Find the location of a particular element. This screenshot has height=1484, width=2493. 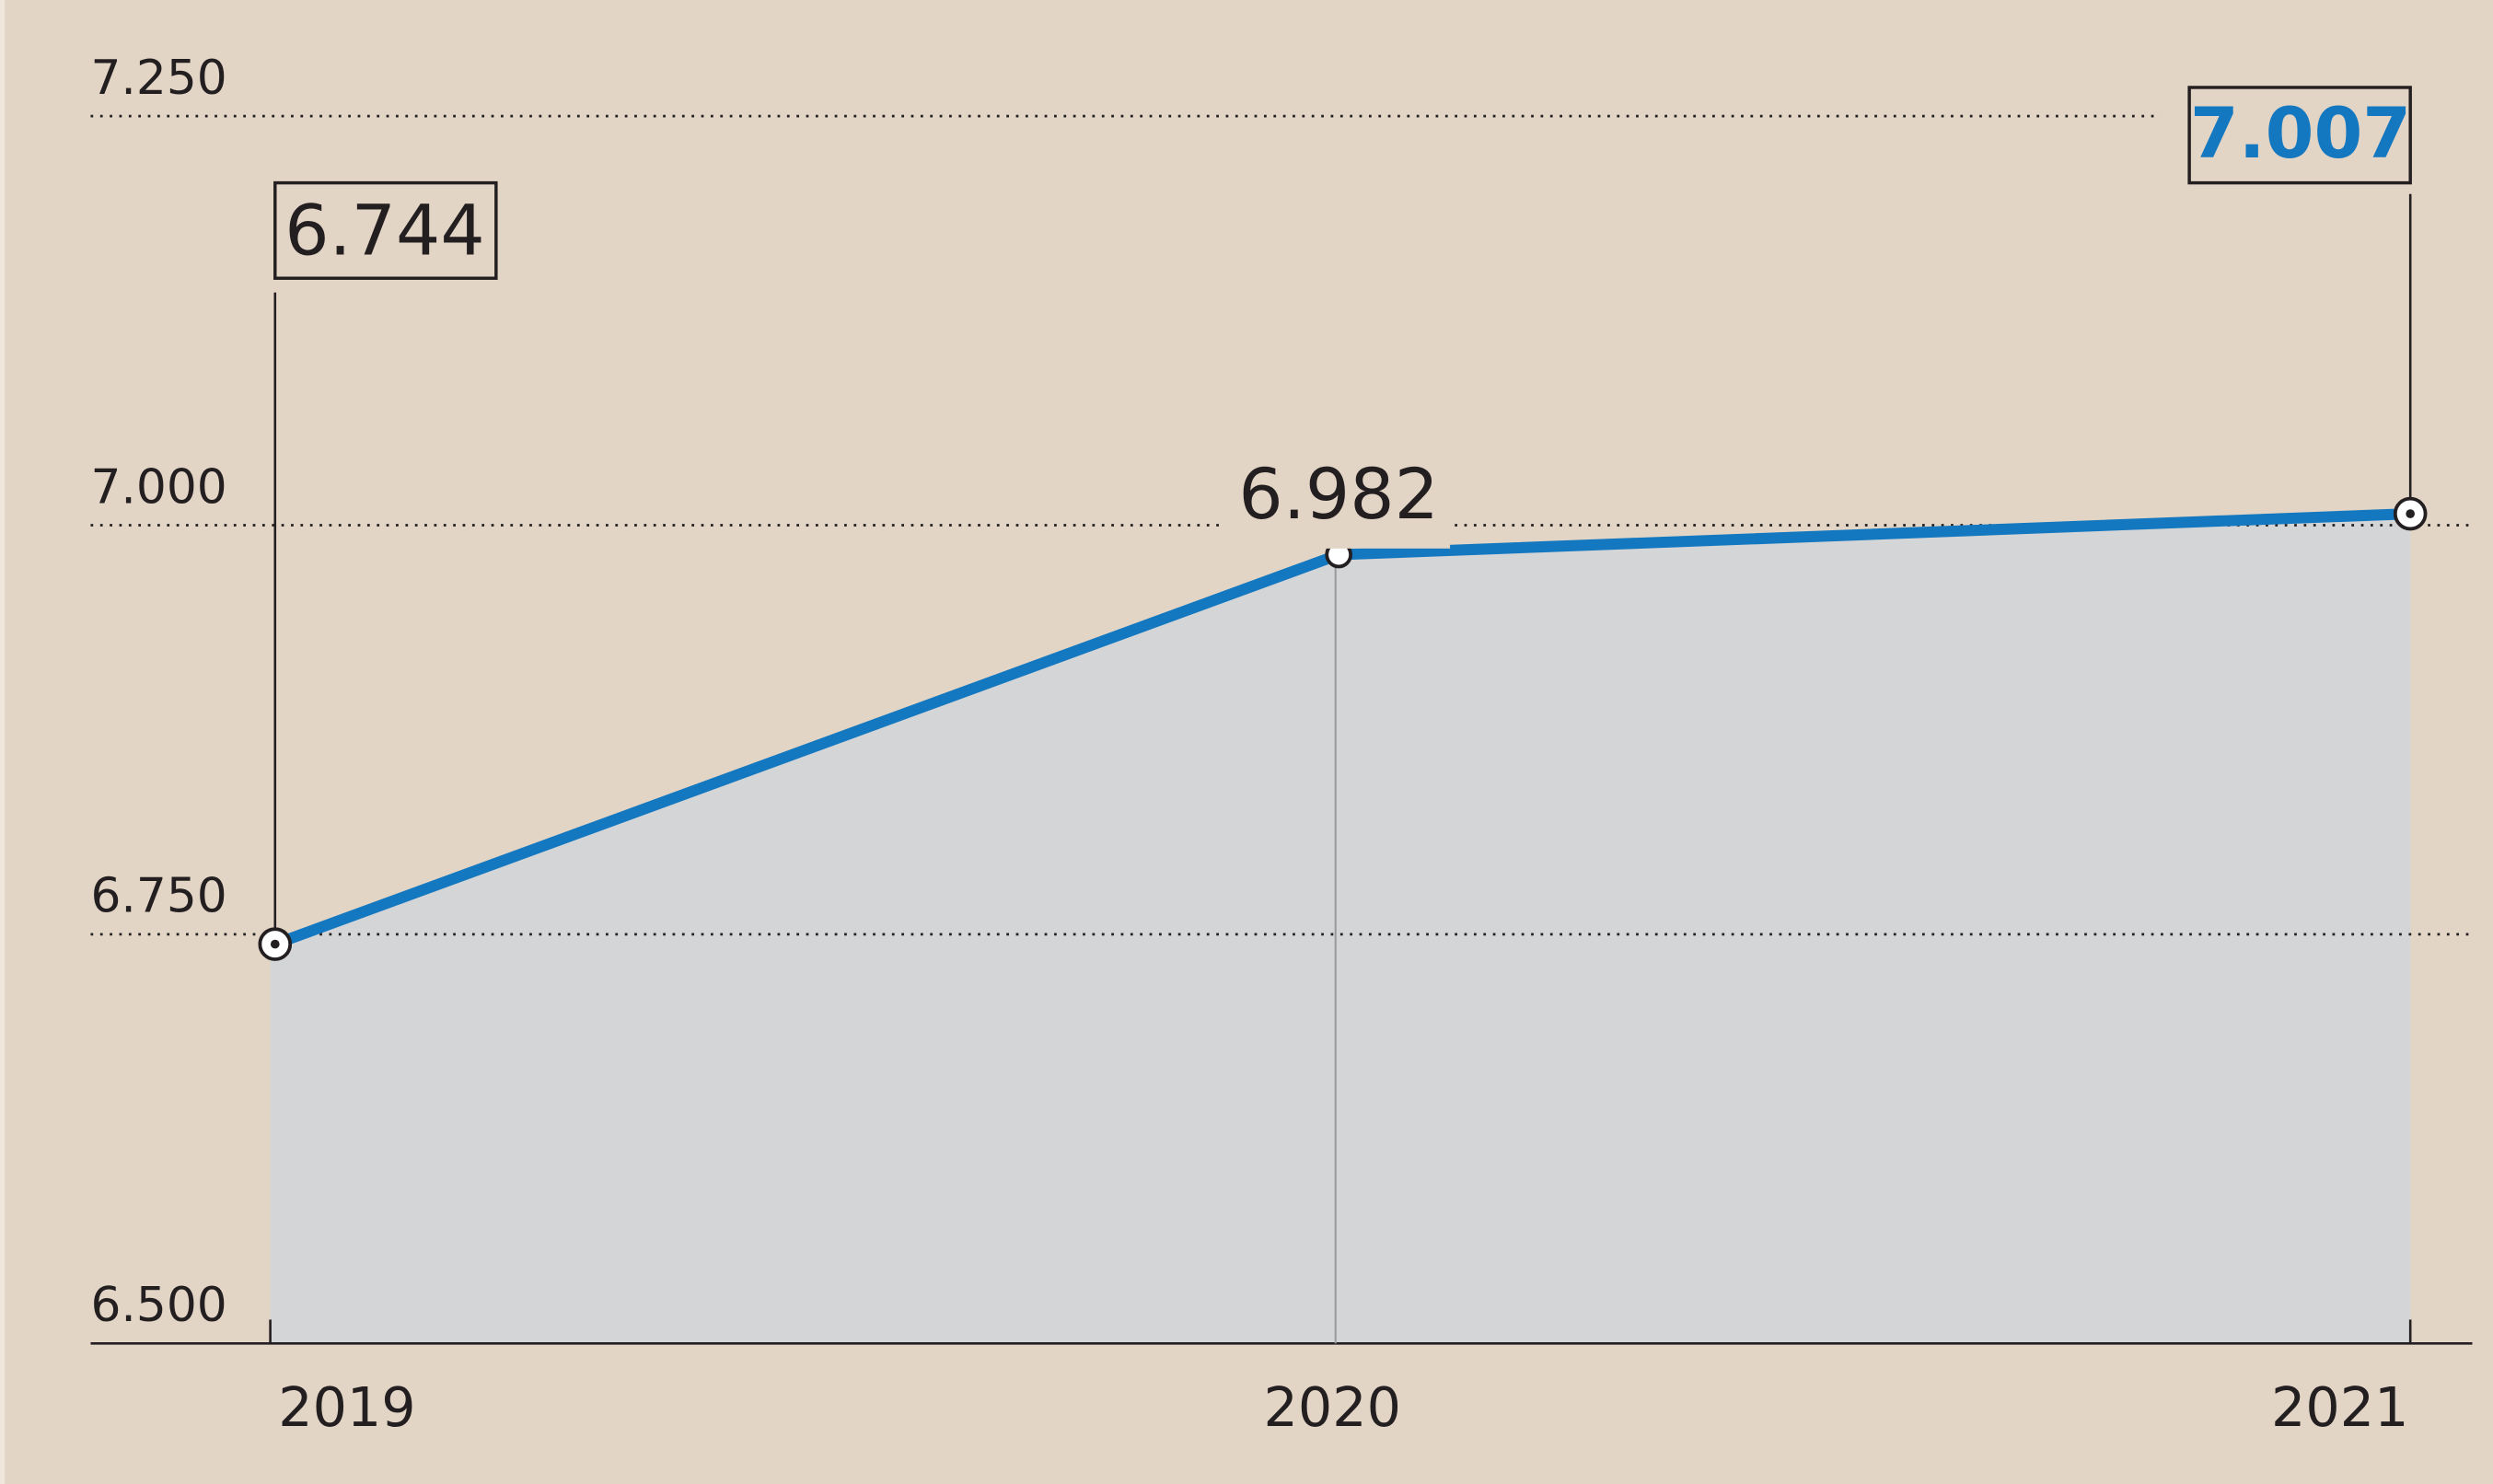

x-tick-label: 2021 is located at coordinates (2339, 1407).